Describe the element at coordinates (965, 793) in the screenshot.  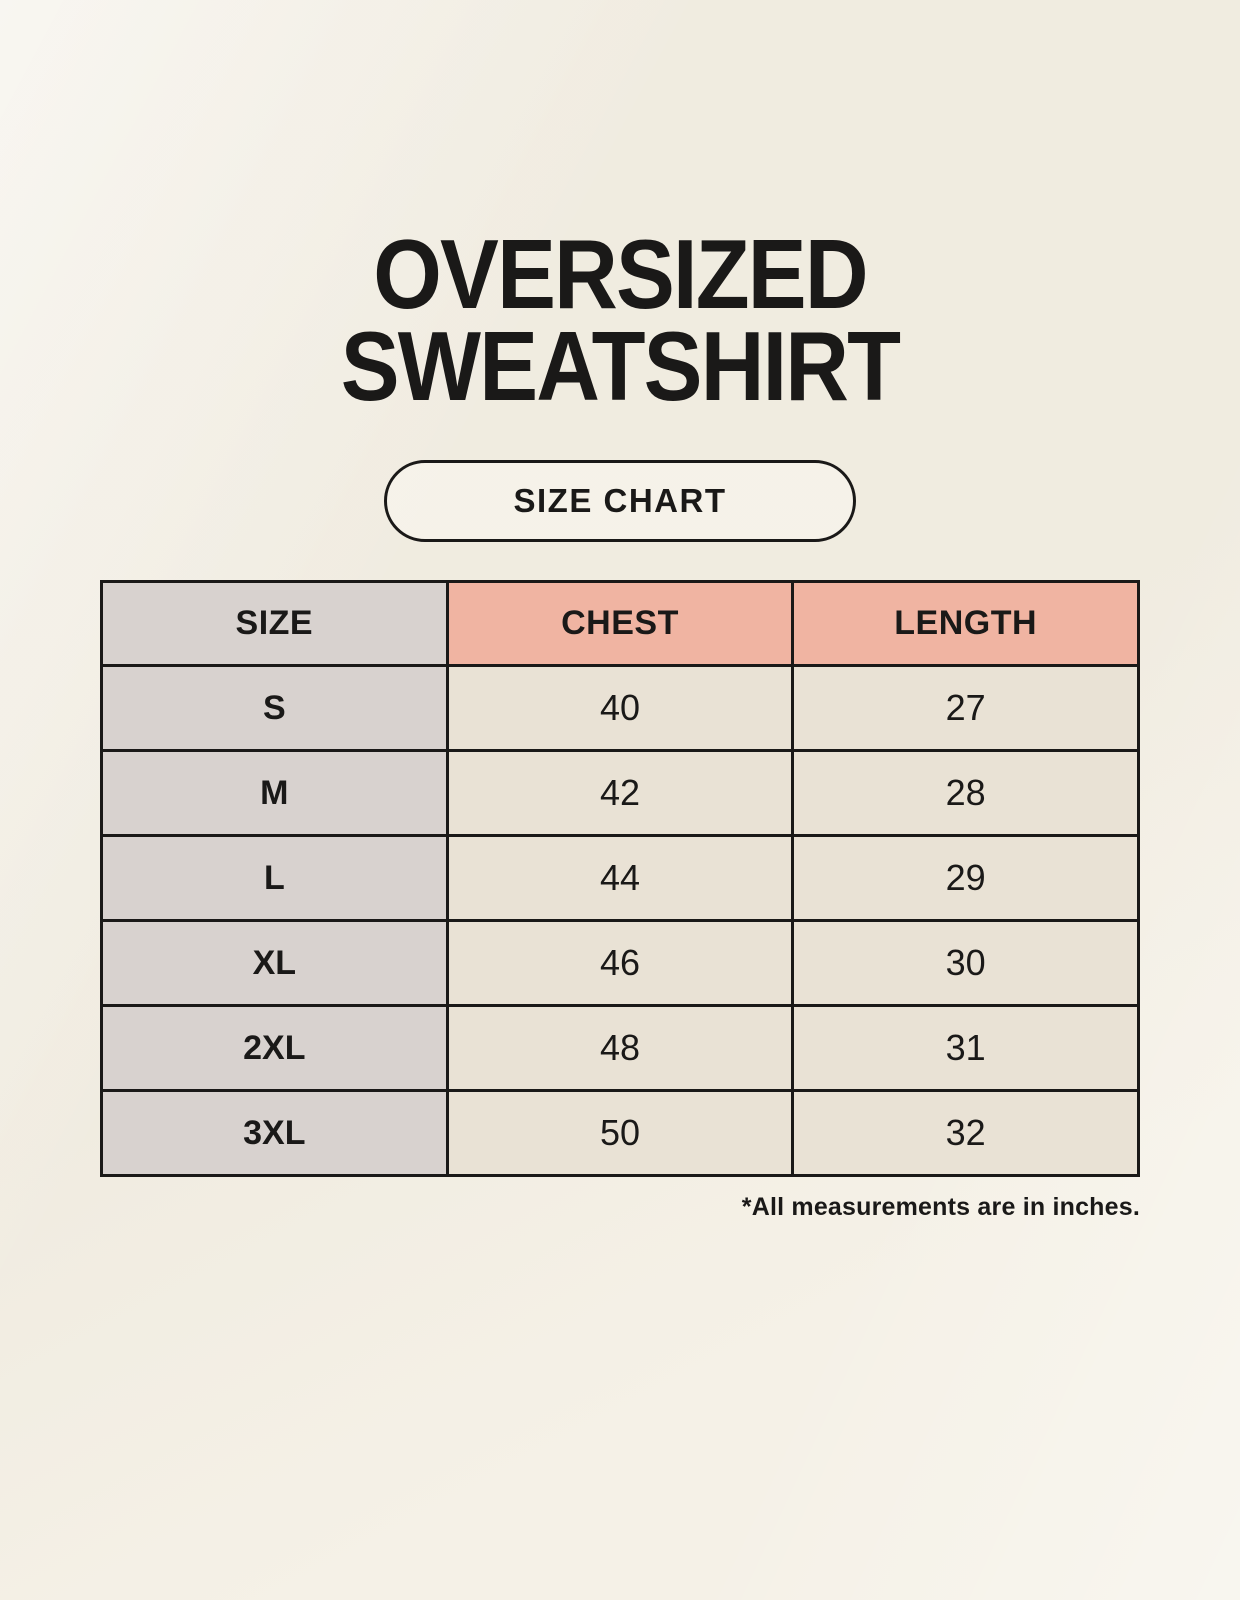
I see `length-cell: 28` at that location.